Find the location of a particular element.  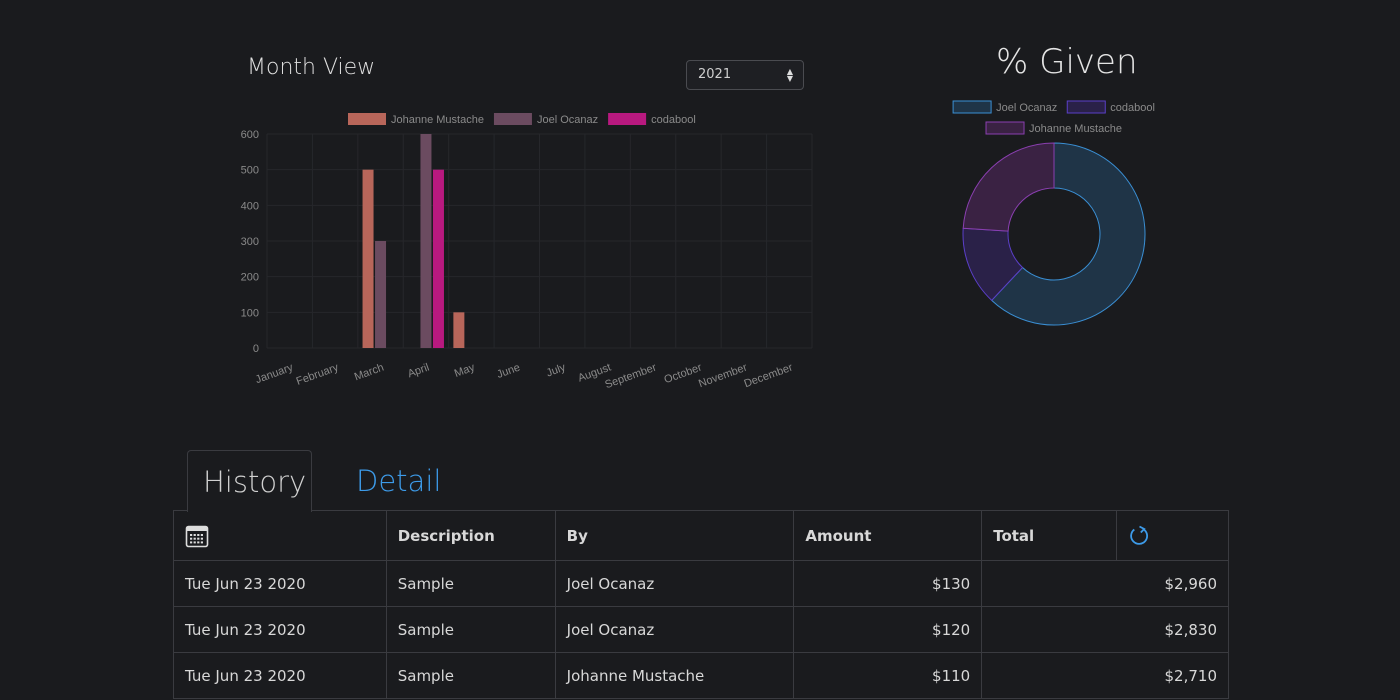

row-total: $2,710 is located at coordinates (1105, 675).